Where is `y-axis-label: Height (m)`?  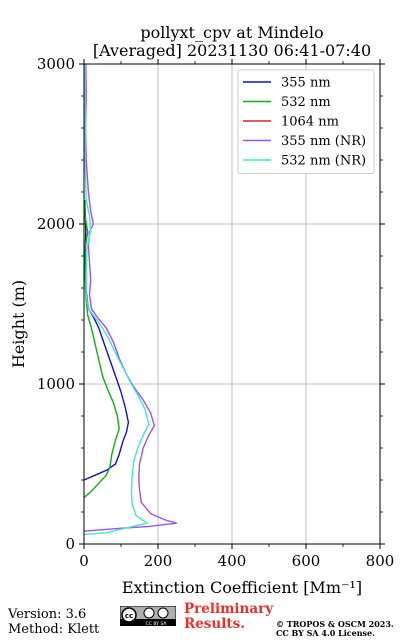
y-axis-label: Height (m) is located at coordinates (18, 324).